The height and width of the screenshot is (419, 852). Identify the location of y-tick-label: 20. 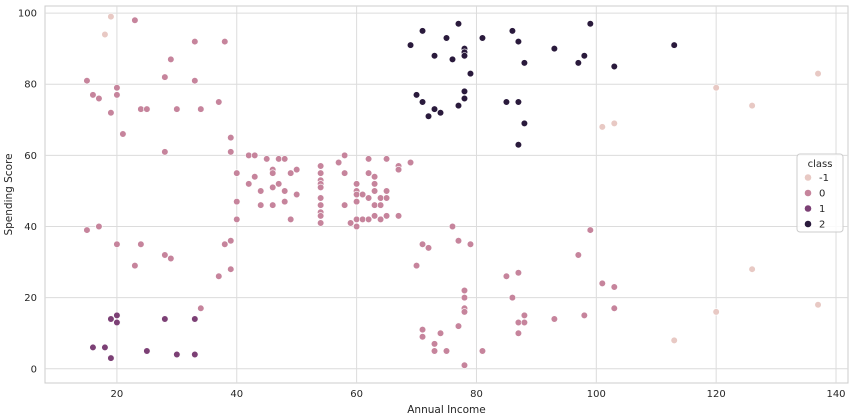
(30, 298).